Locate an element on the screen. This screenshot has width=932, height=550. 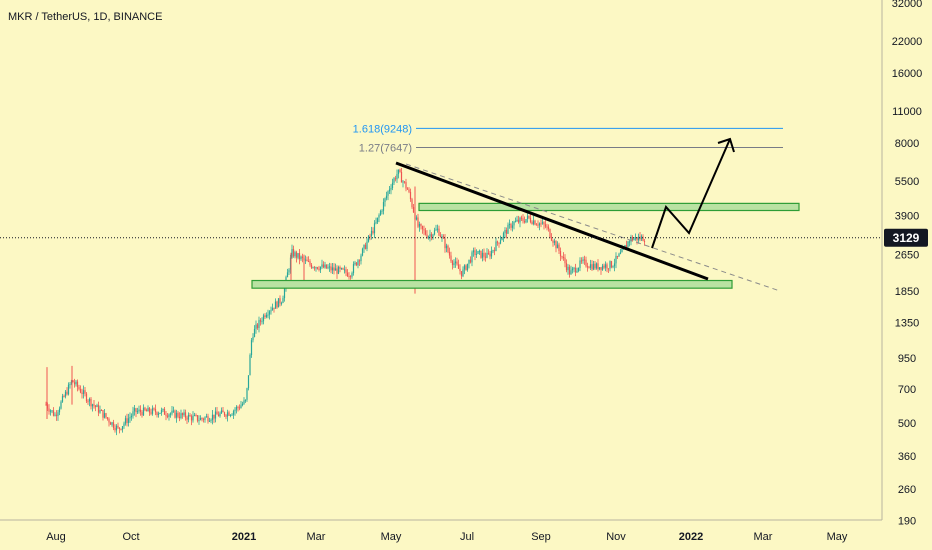
support-zone is located at coordinates (492, 284).